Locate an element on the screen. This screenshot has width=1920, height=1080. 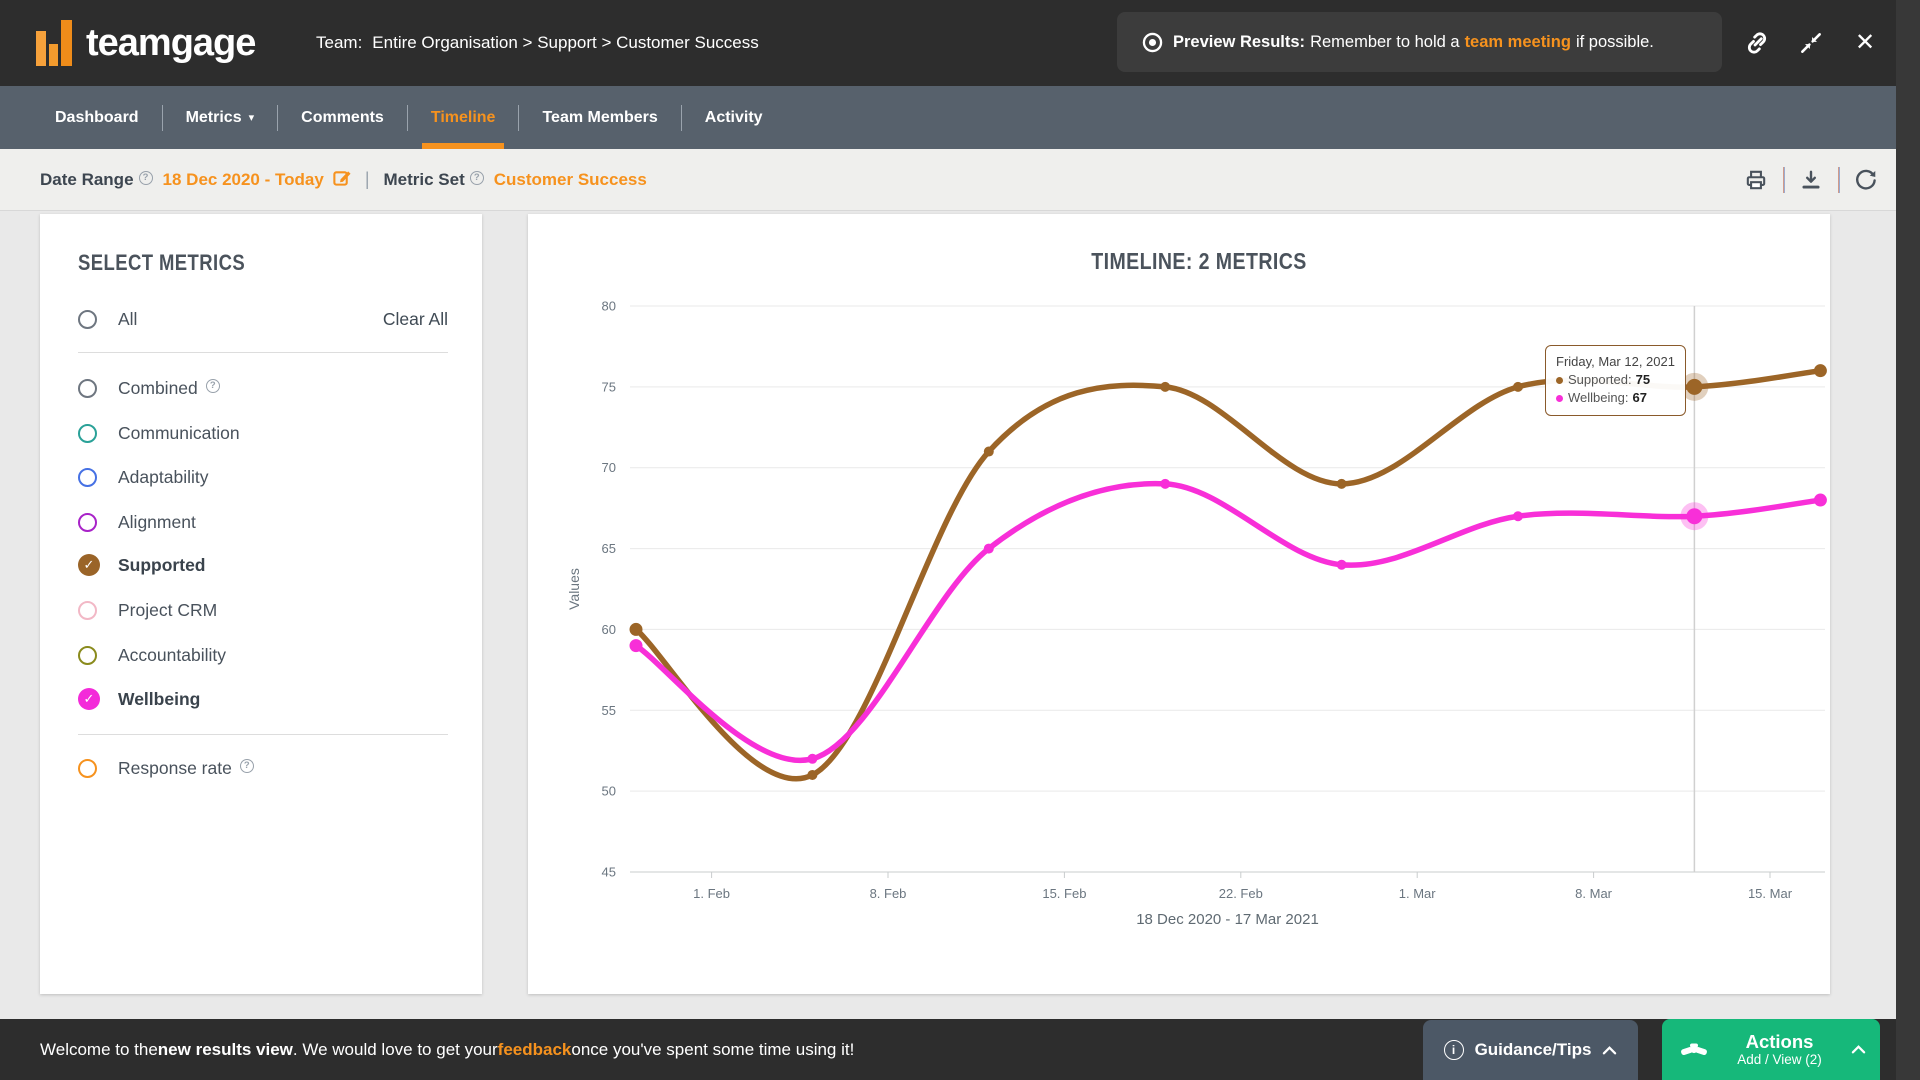
guidance-tips-button: i Guidance/Tips is located at coordinates (1530, 1050).